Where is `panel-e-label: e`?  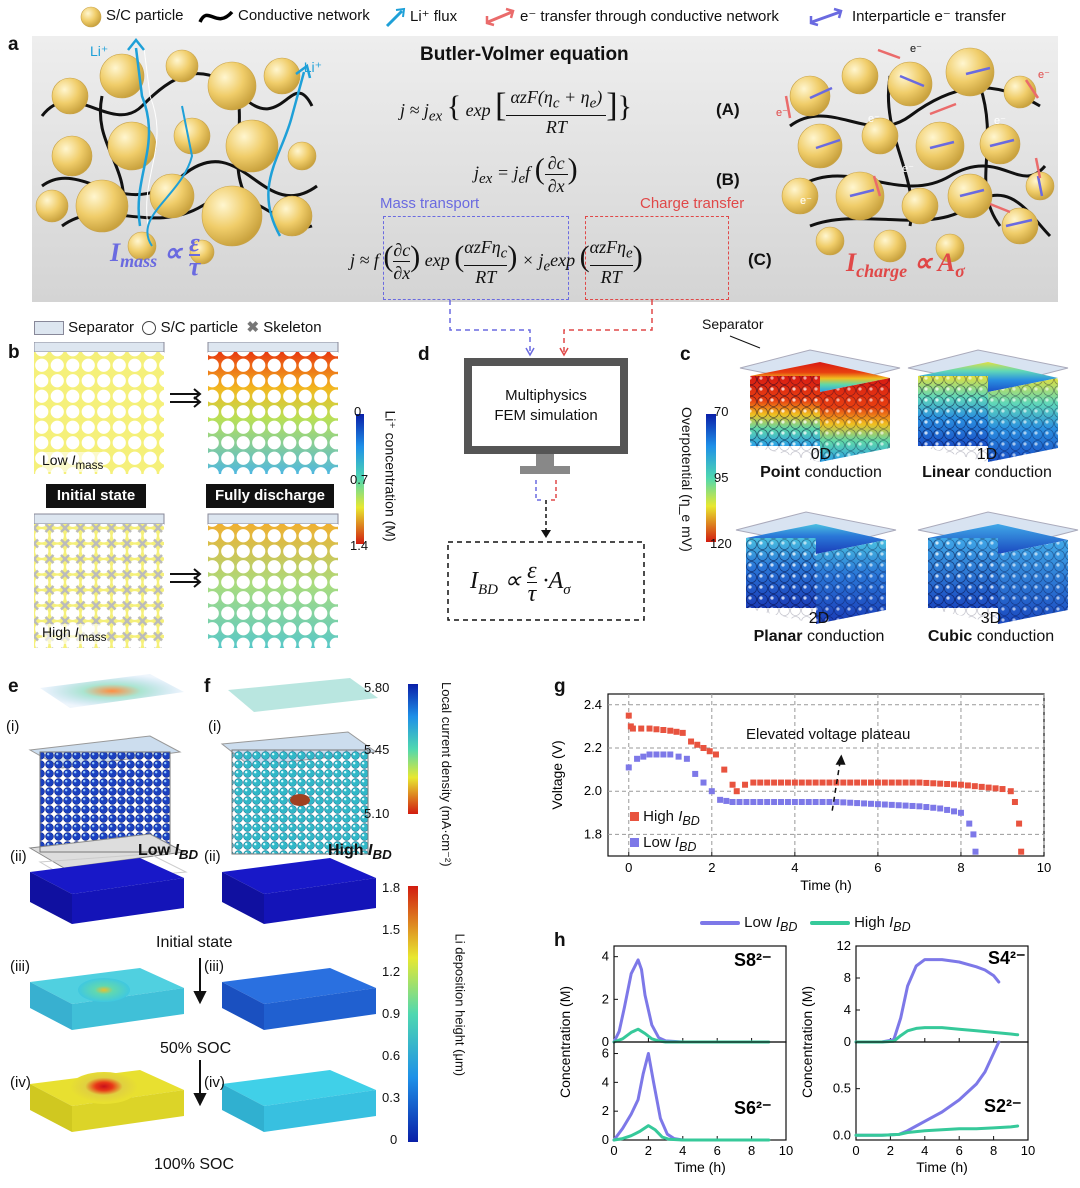 panel-e-label: e is located at coordinates (13, 686).